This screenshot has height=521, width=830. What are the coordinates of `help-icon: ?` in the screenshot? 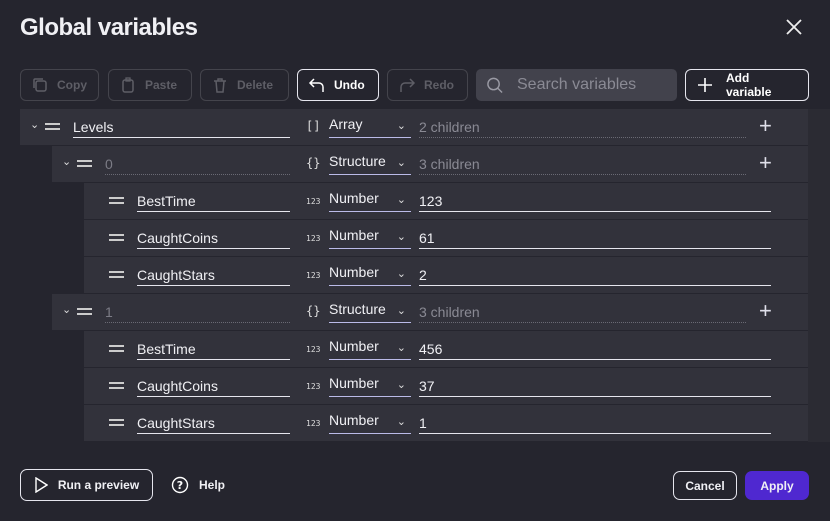 It's located at (180, 485).